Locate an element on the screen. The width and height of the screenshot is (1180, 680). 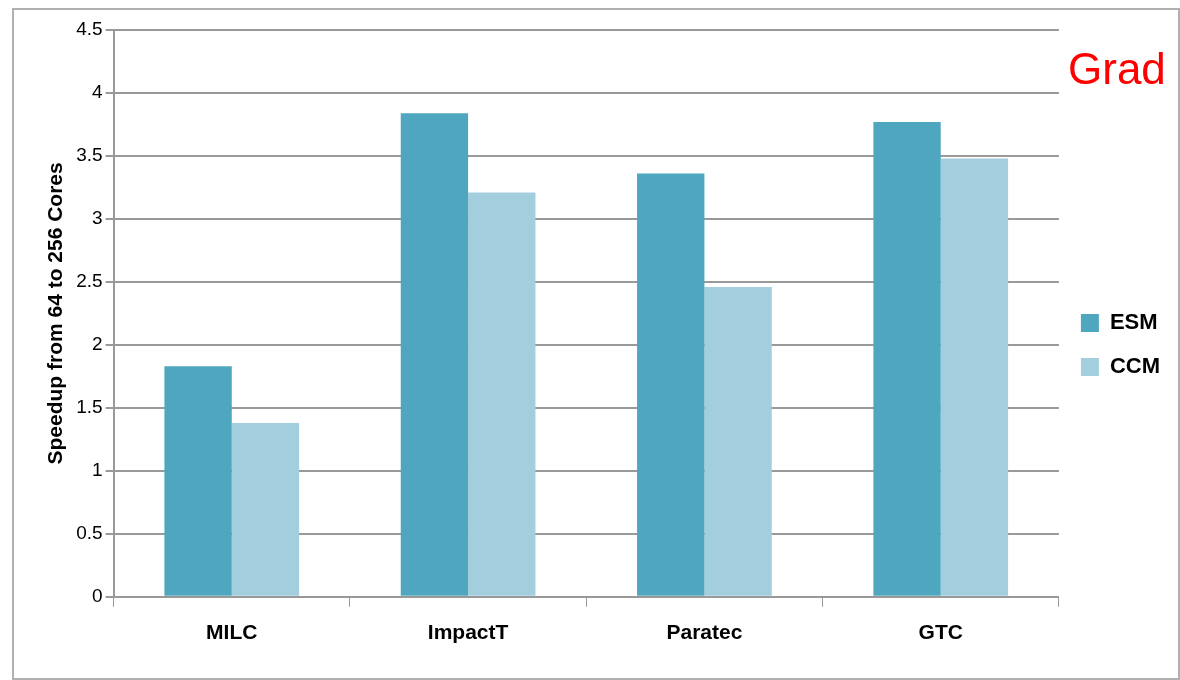
y-tick-label: 0.5 is located at coordinates (89, 533).